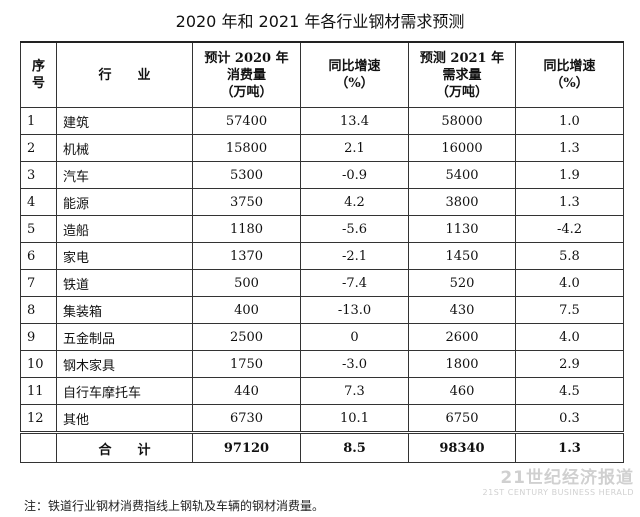  Describe the element at coordinates (462, 148) in the screenshot. I see `row-demand-2021: 16000` at that location.